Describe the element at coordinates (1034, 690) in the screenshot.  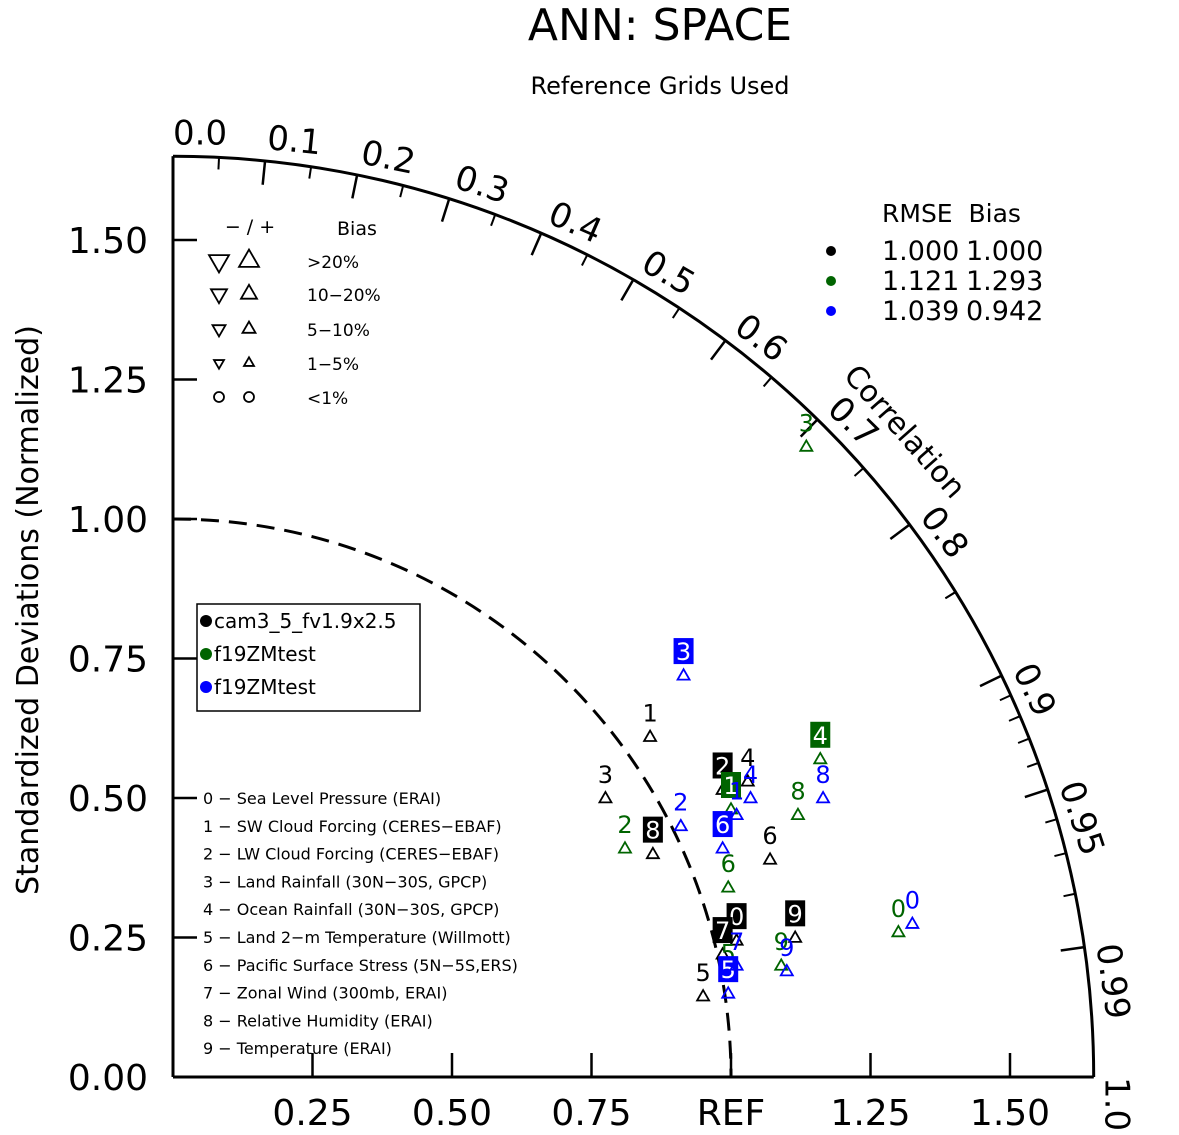
I see `correlation-tick-label: 0.9` at that location.